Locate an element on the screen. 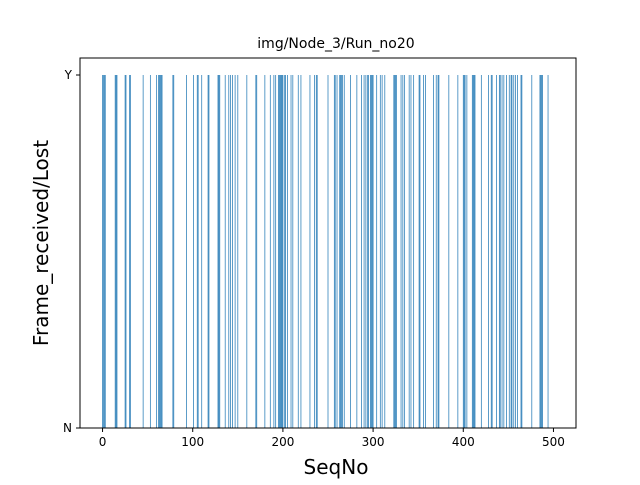 This screenshot has width=640, height=485. y-axis-label: Frame_received/Lost is located at coordinates (41, 243).